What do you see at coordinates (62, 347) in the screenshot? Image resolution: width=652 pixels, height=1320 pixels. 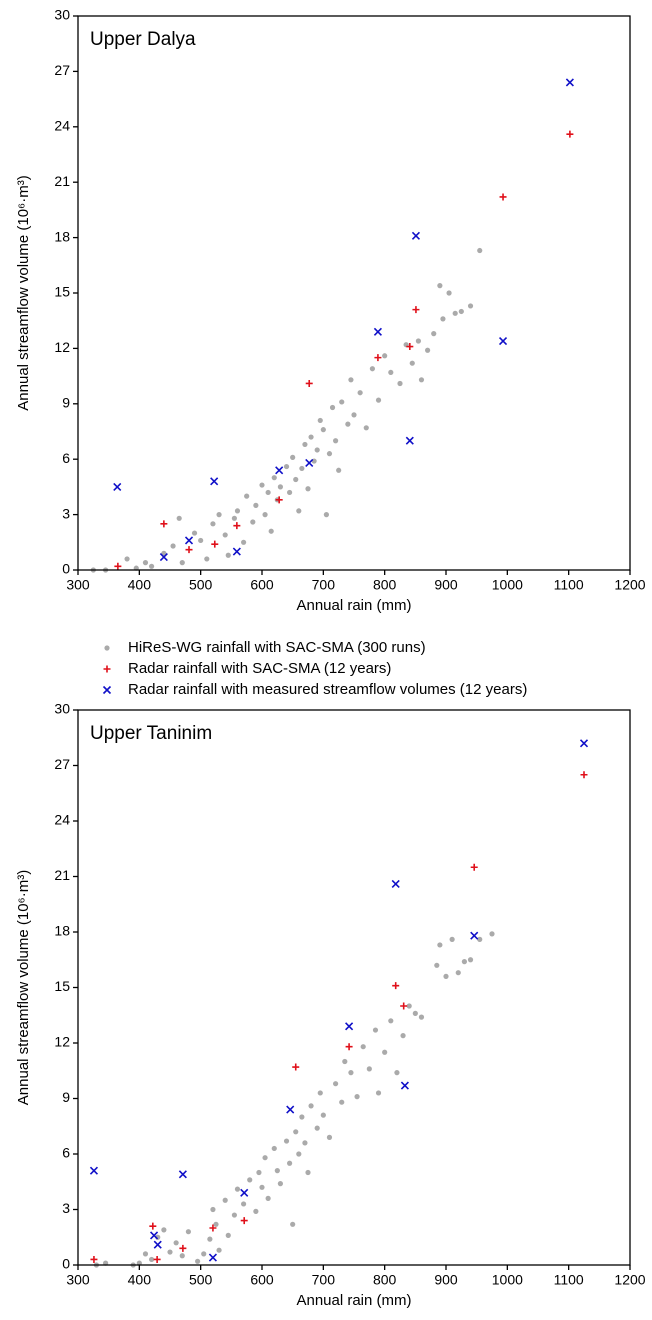 I see `y-tick-label: 12` at bounding box center [62, 347].